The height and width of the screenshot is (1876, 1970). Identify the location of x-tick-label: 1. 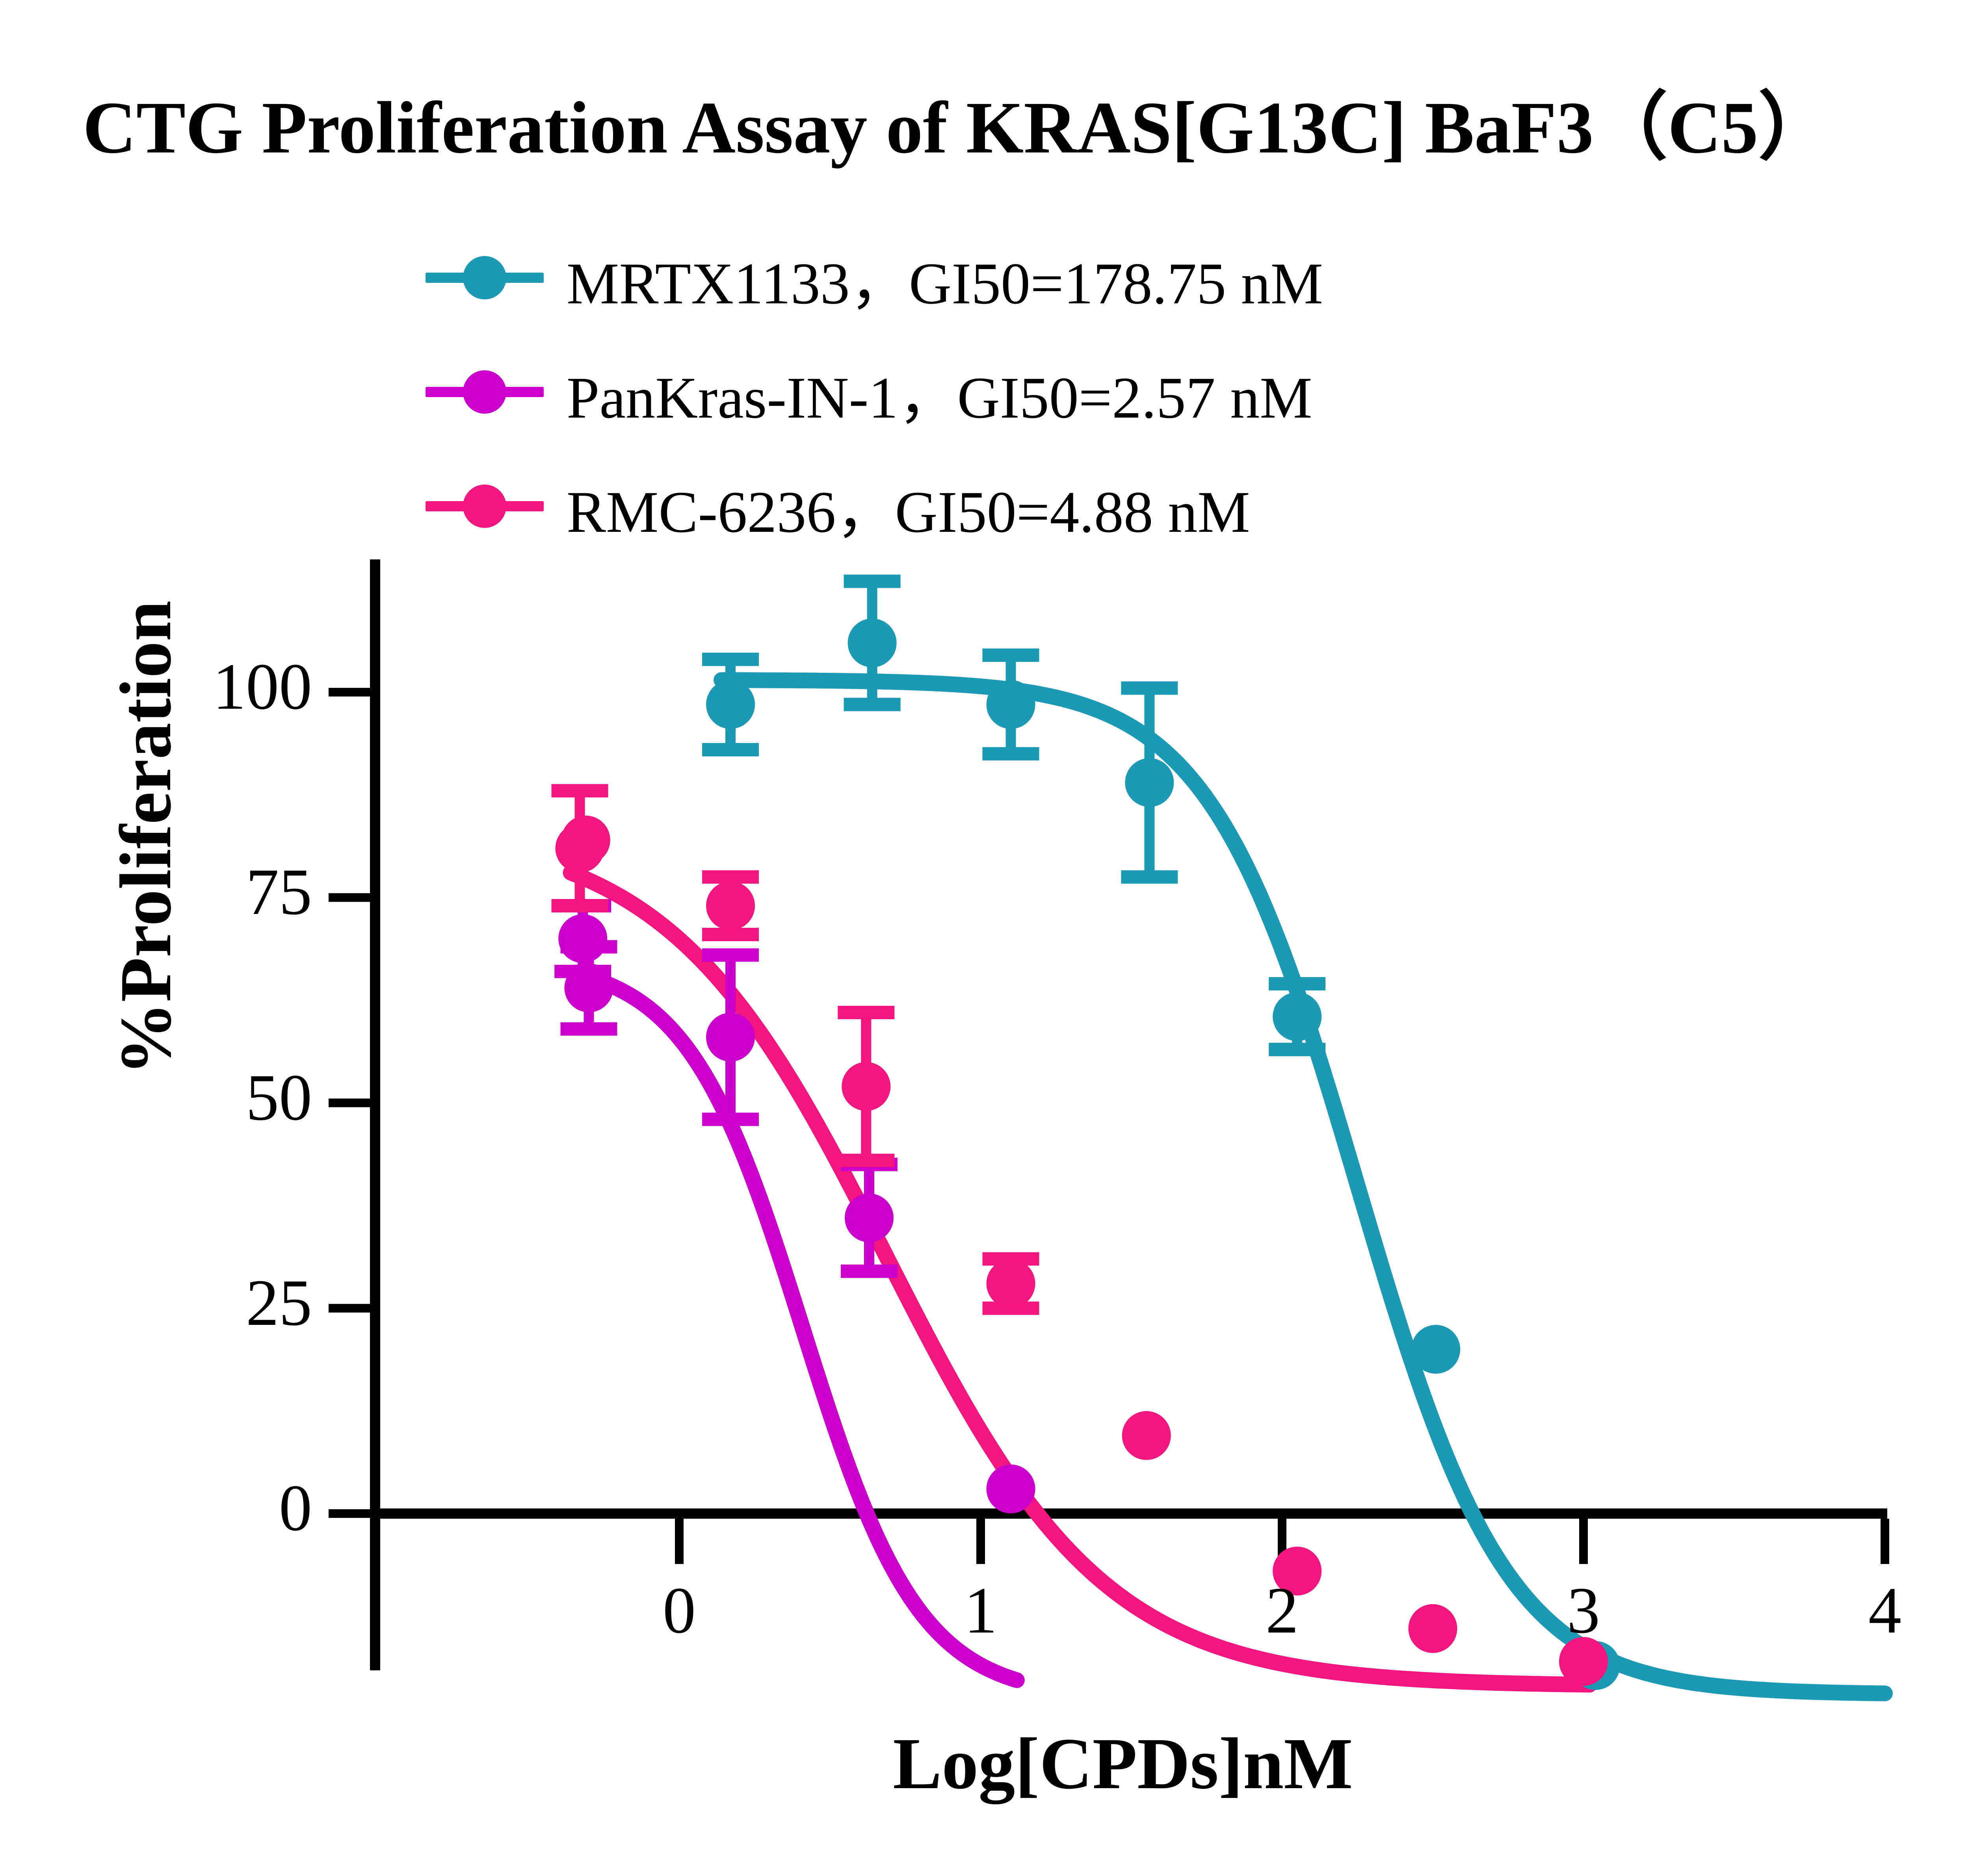
(980, 1610).